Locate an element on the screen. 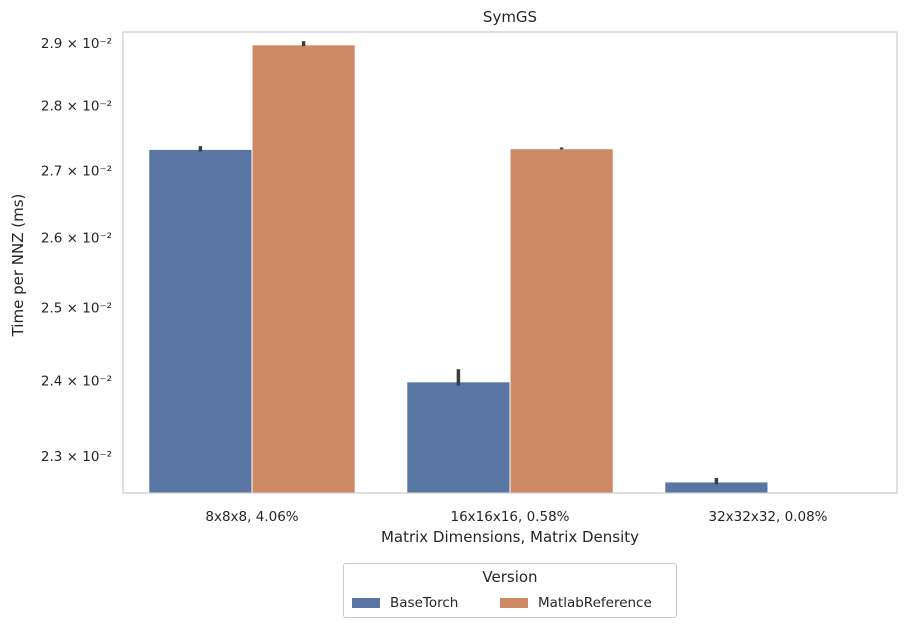 The height and width of the screenshot is (626, 907). x-axis-title: Matrix Dimensions, Matrix Density is located at coordinates (510, 537).